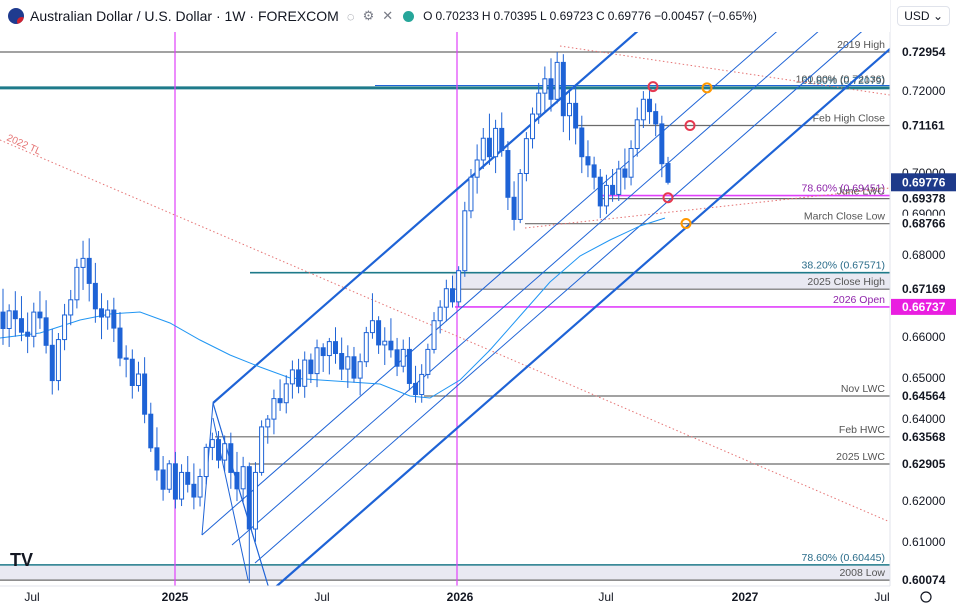 This screenshot has height=606, width=956. I want to click on axis-price-10: 0.64564, so click(924, 396).